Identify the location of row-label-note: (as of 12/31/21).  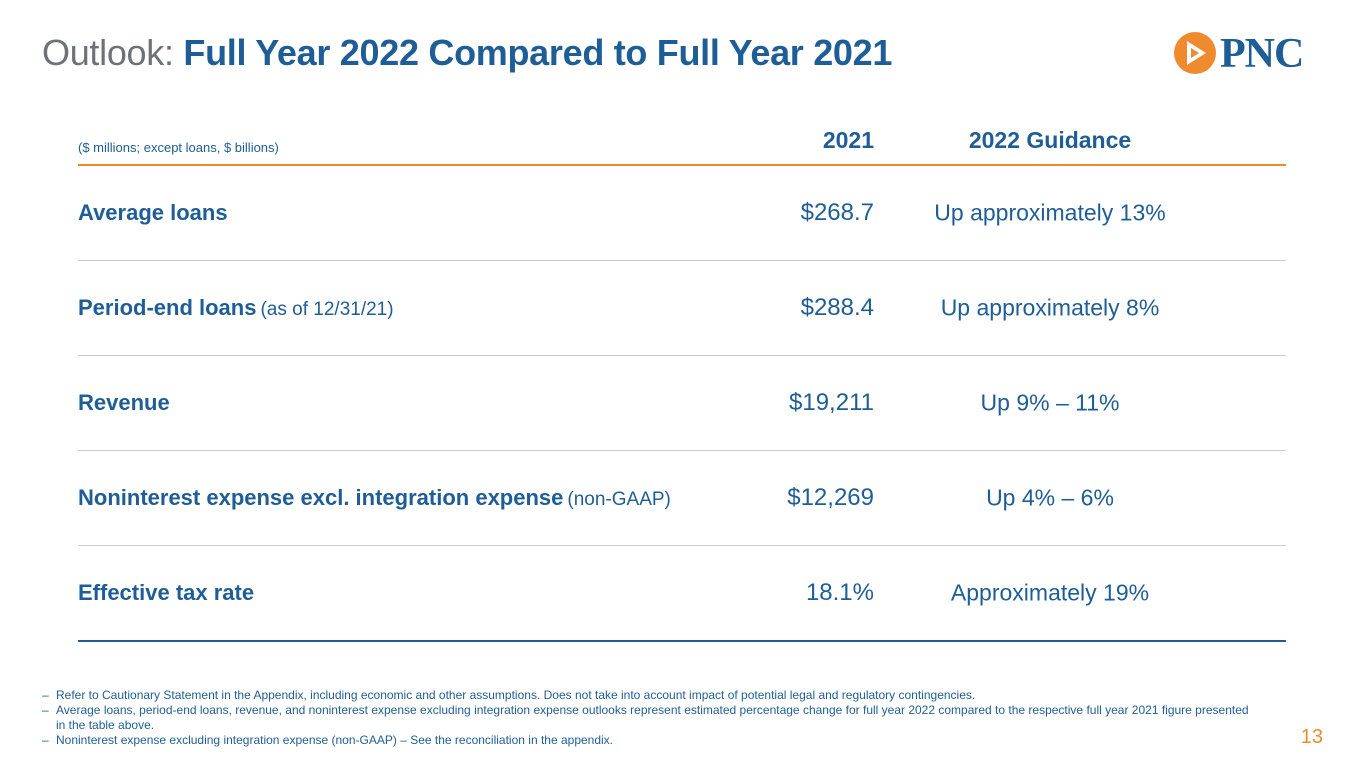
(327, 309).